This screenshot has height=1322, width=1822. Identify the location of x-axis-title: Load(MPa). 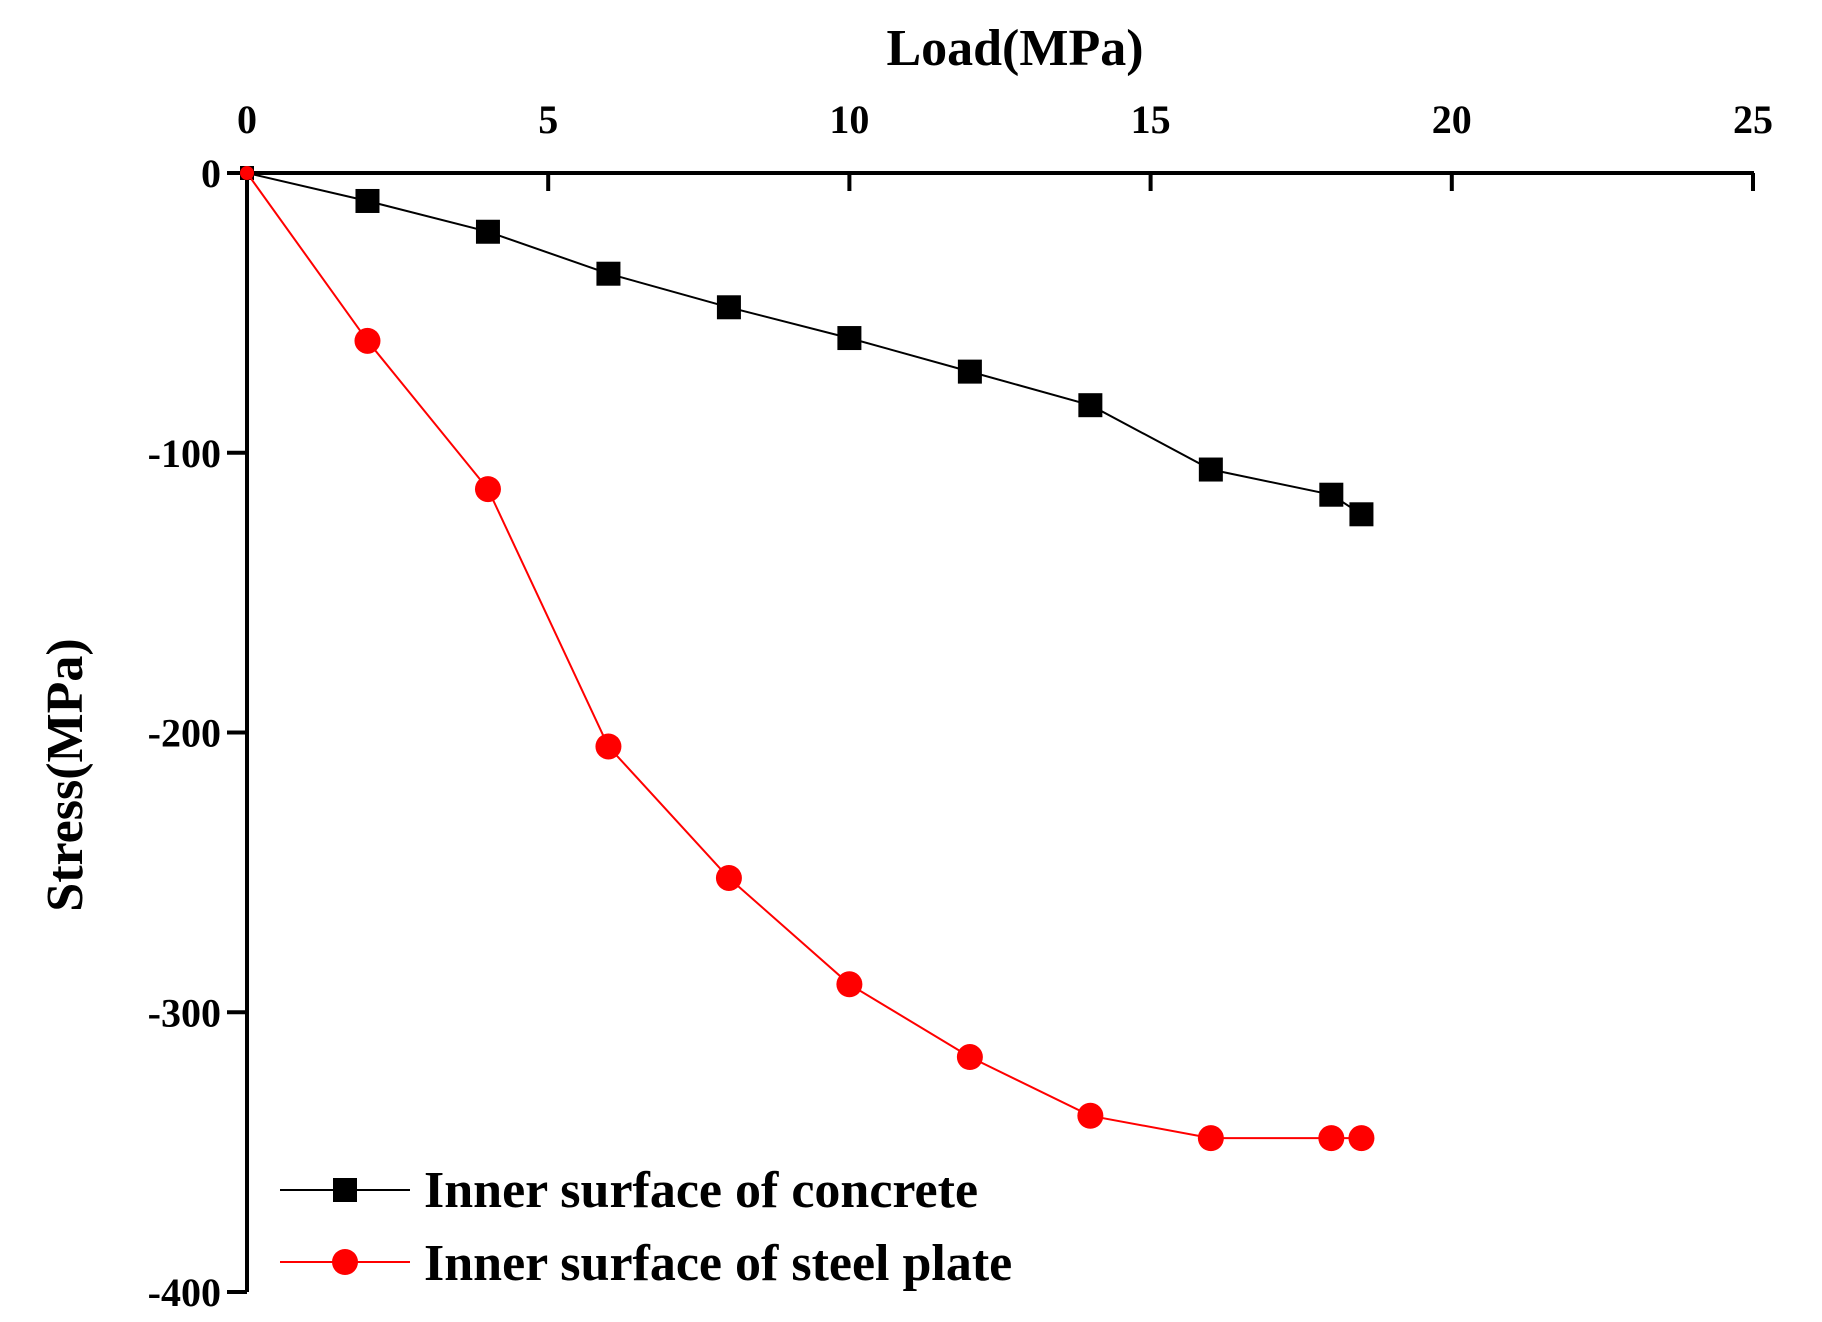
(1014, 48).